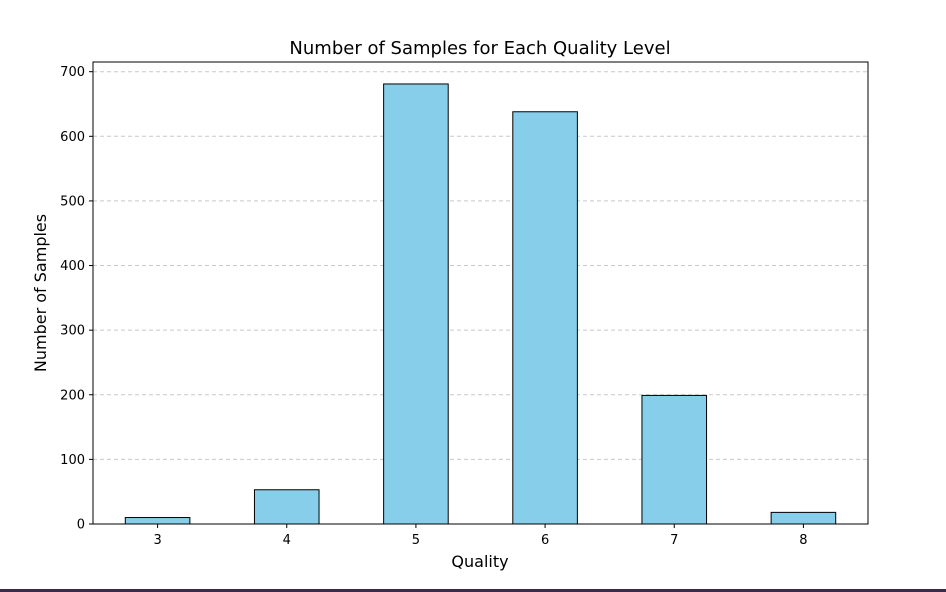  I want to click on x-tick-label: 3, so click(157, 540).